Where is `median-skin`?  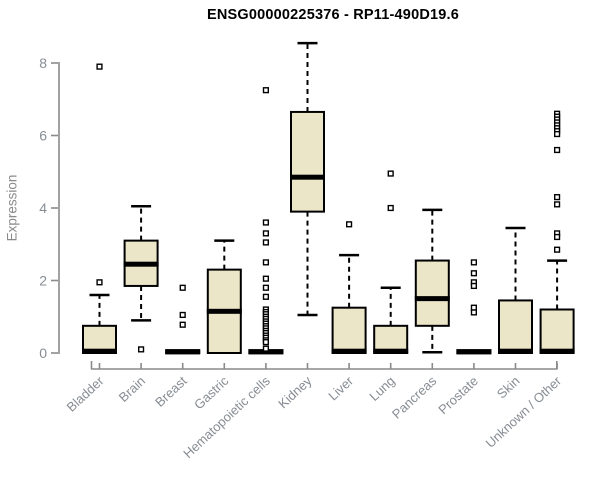
median-skin is located at coordinates (515, 351).